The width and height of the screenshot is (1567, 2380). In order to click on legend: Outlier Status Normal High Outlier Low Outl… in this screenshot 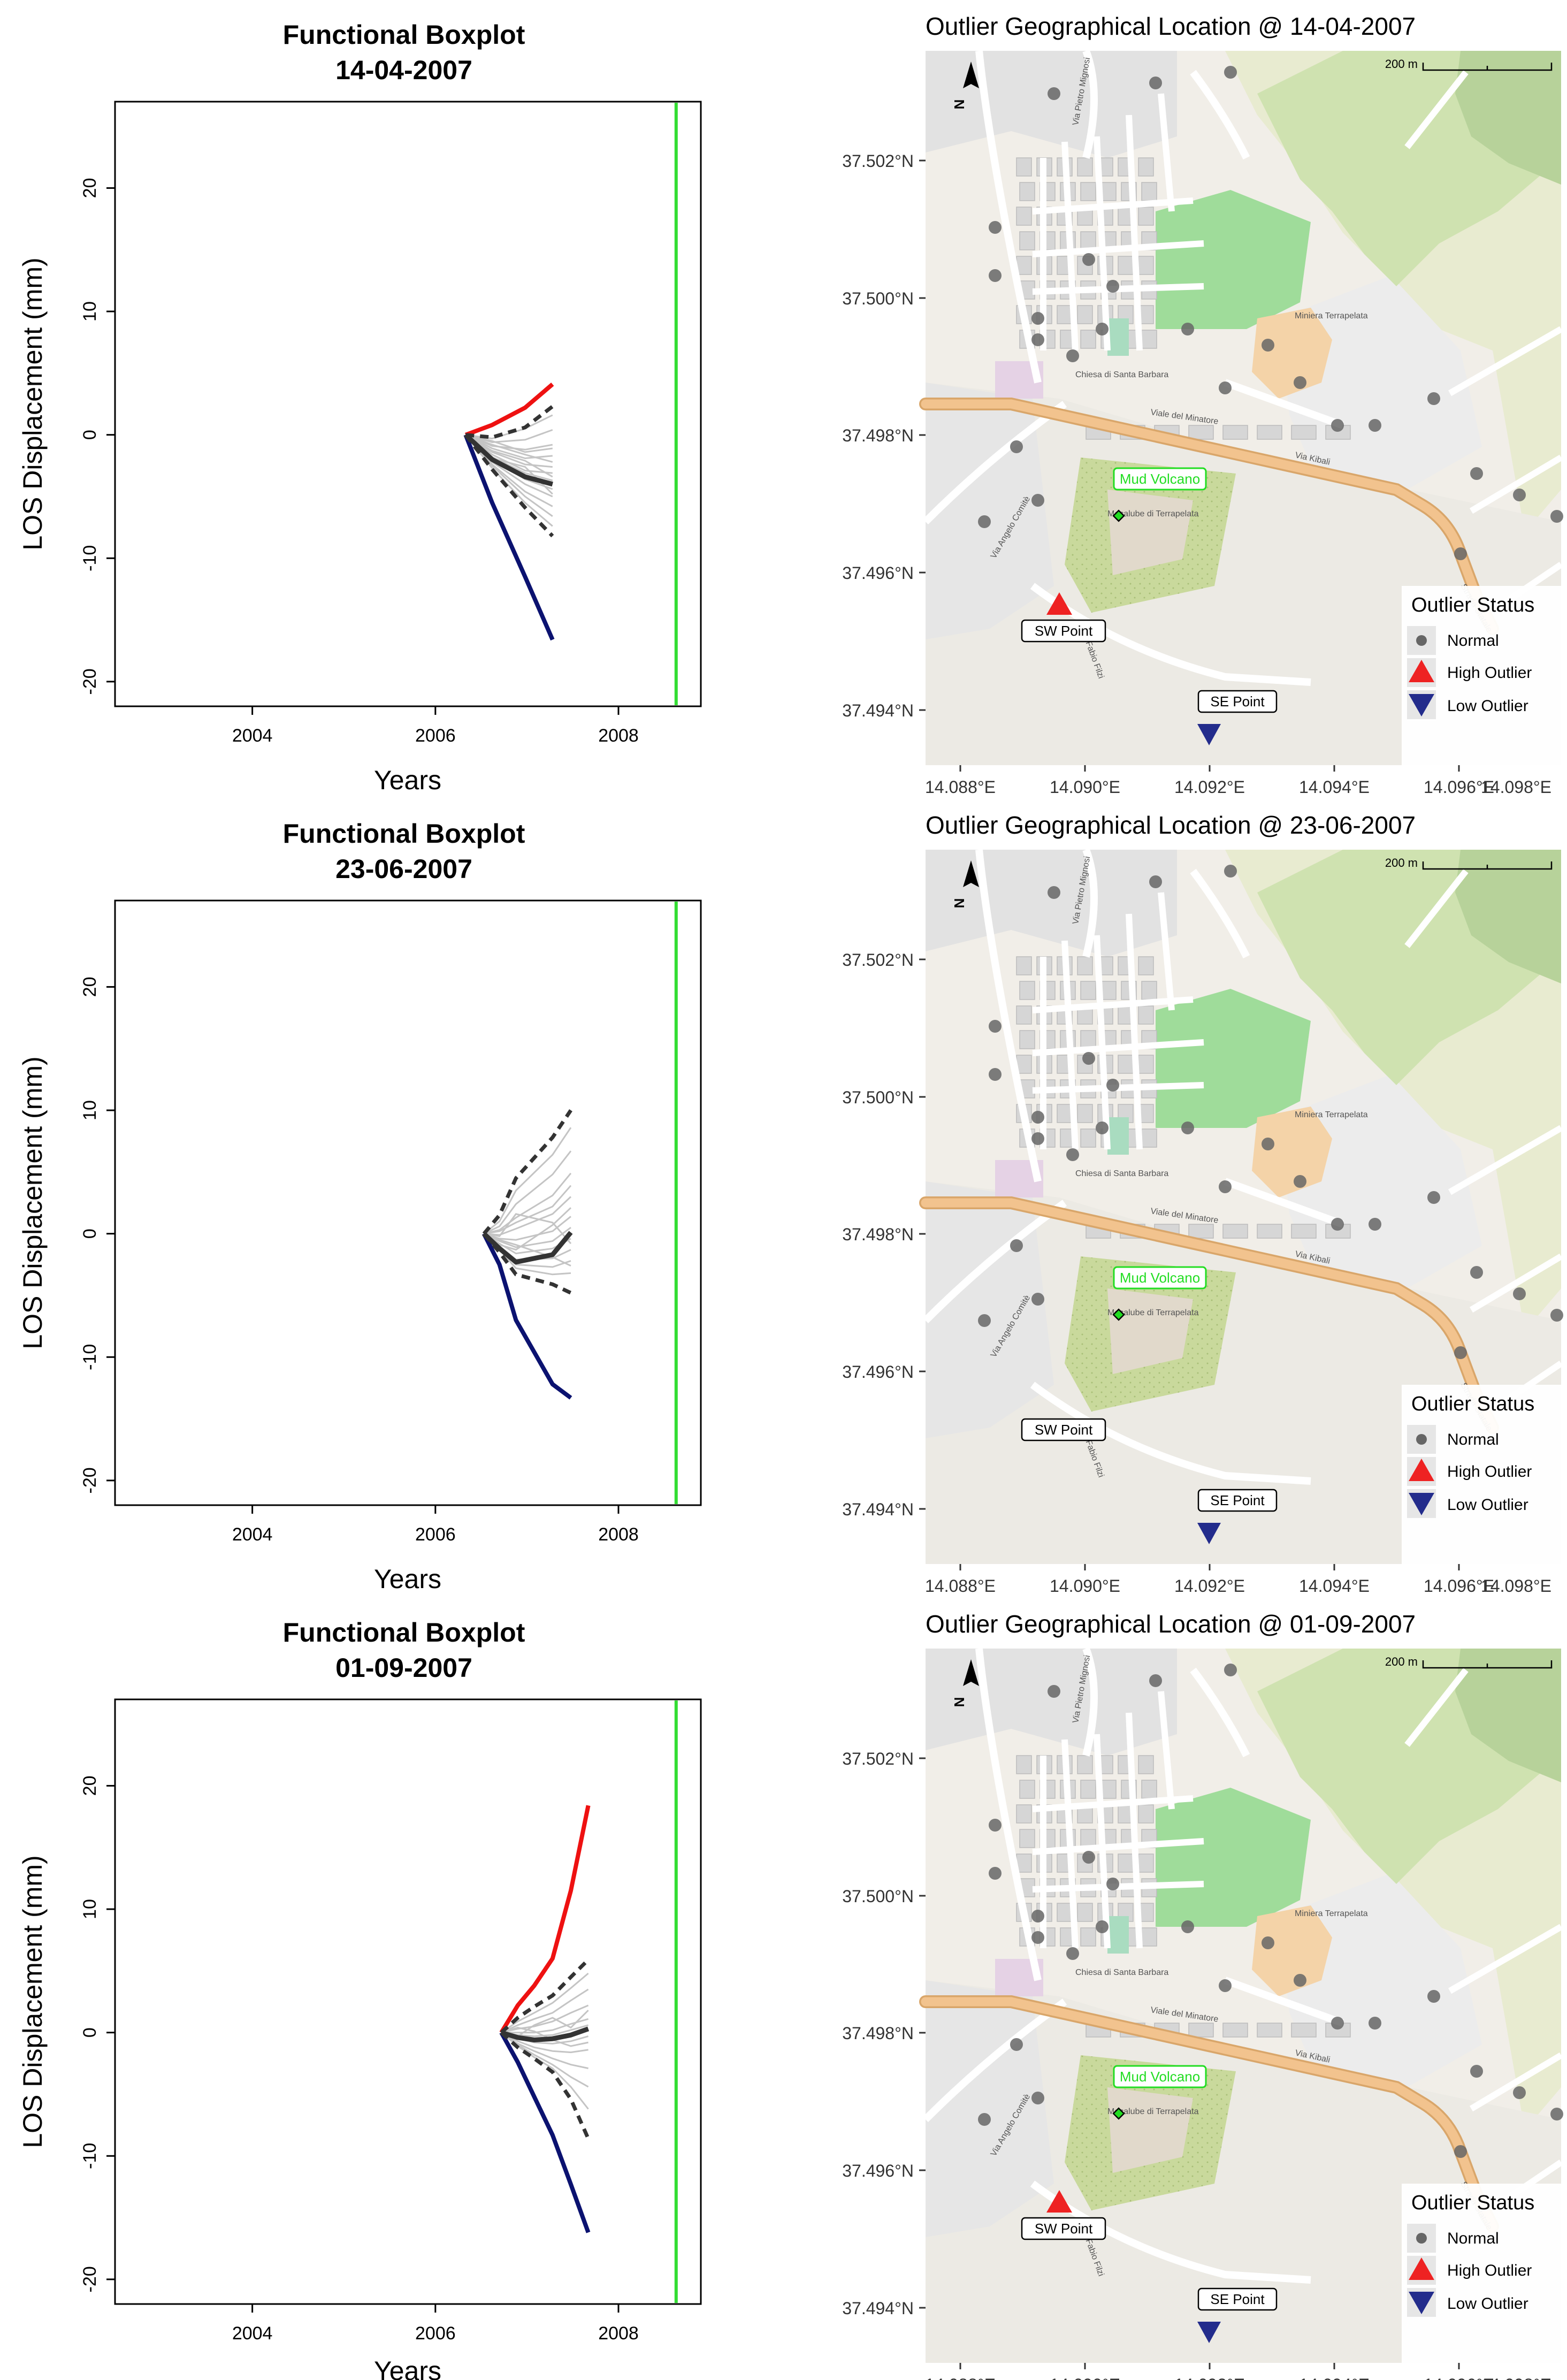, I will do `click(1481, 1474)`.